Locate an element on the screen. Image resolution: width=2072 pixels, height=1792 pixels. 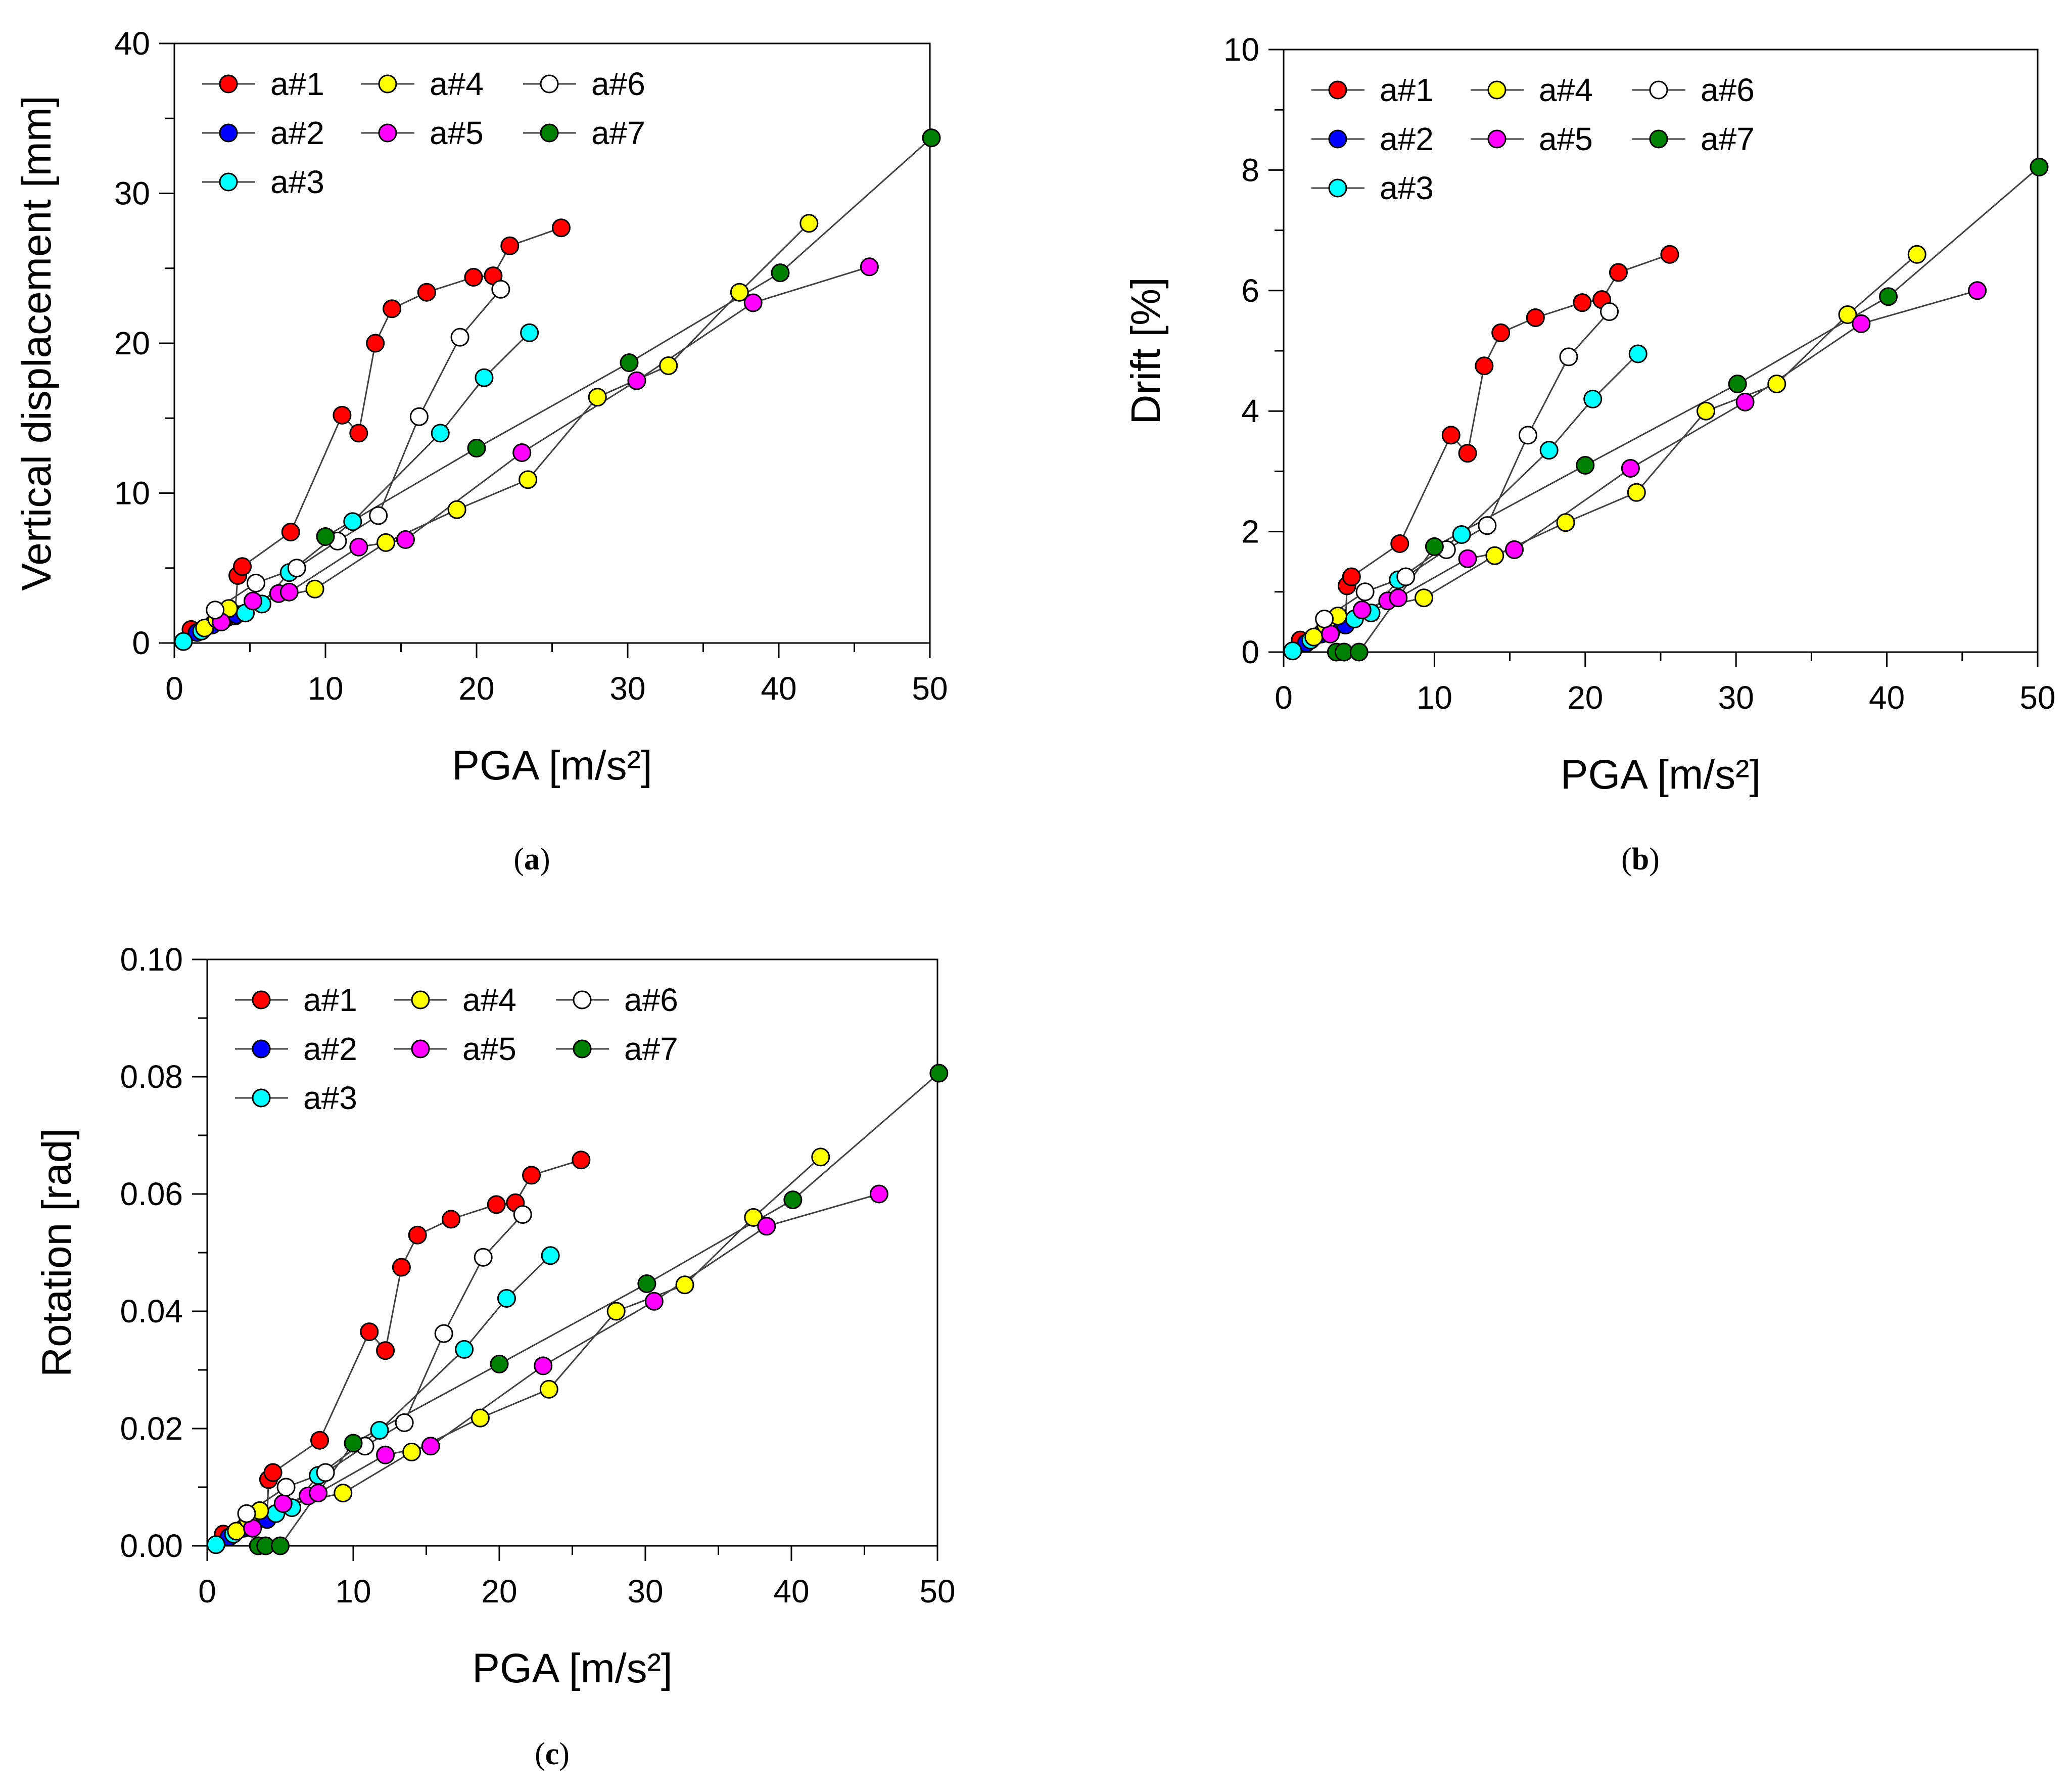
y-tick-label: 0.00 is located at coordinates (151, 1546).